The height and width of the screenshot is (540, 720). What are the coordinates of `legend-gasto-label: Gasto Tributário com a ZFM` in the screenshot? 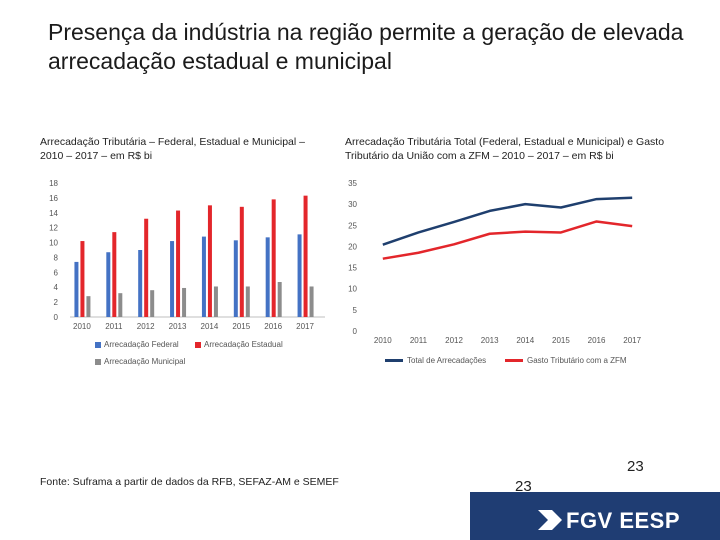 It's located at (577, 360).